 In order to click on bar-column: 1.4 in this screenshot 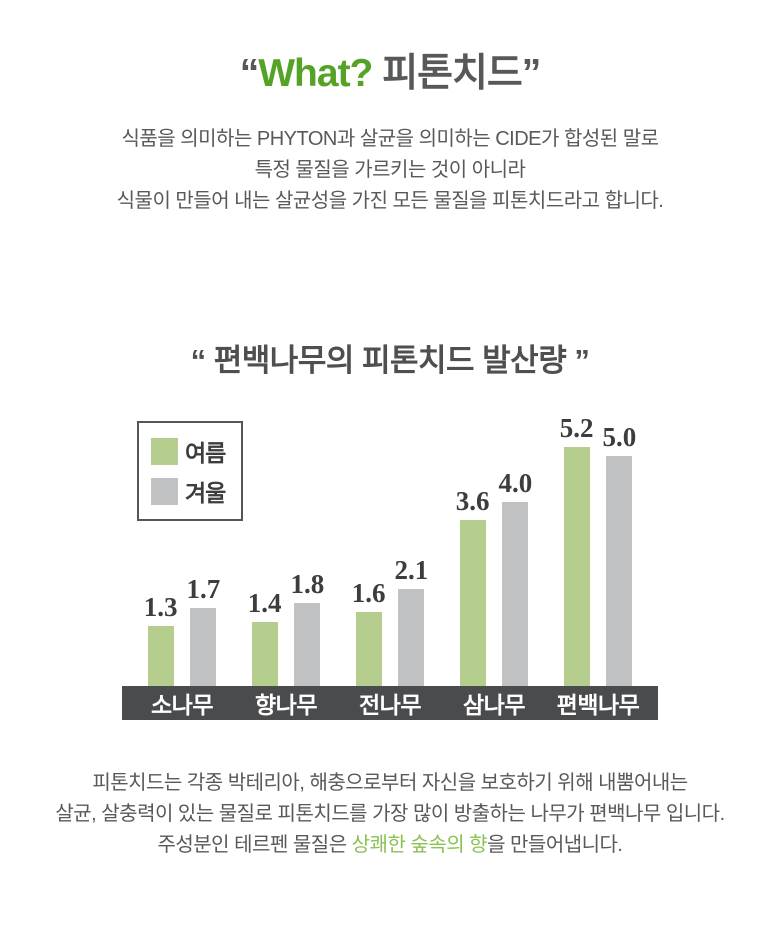, I will do `click(265, 637)`.